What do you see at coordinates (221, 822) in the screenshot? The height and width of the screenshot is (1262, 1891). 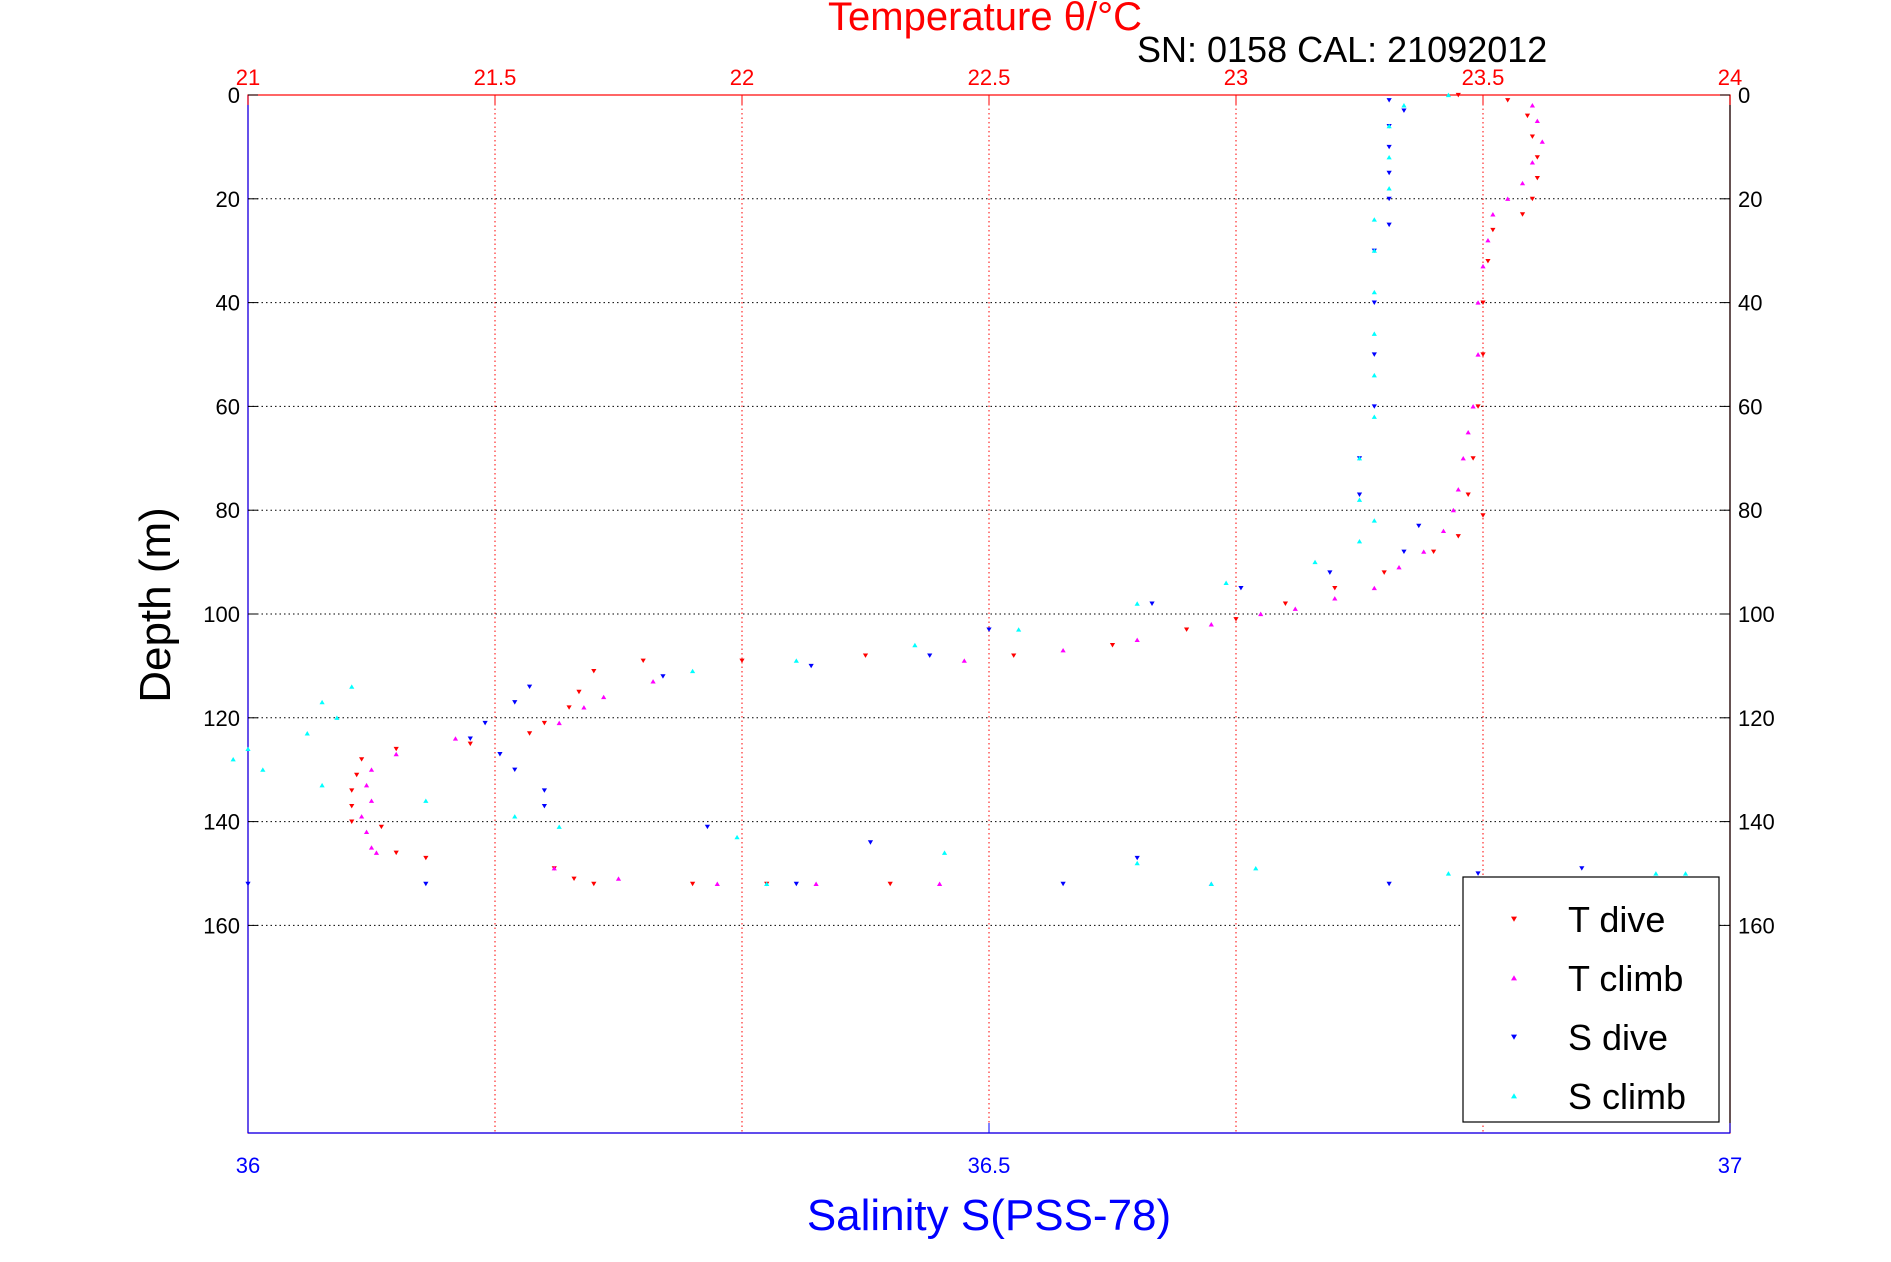 I see `depth-tick-label-left: 140` at bounding box center [221, 822].